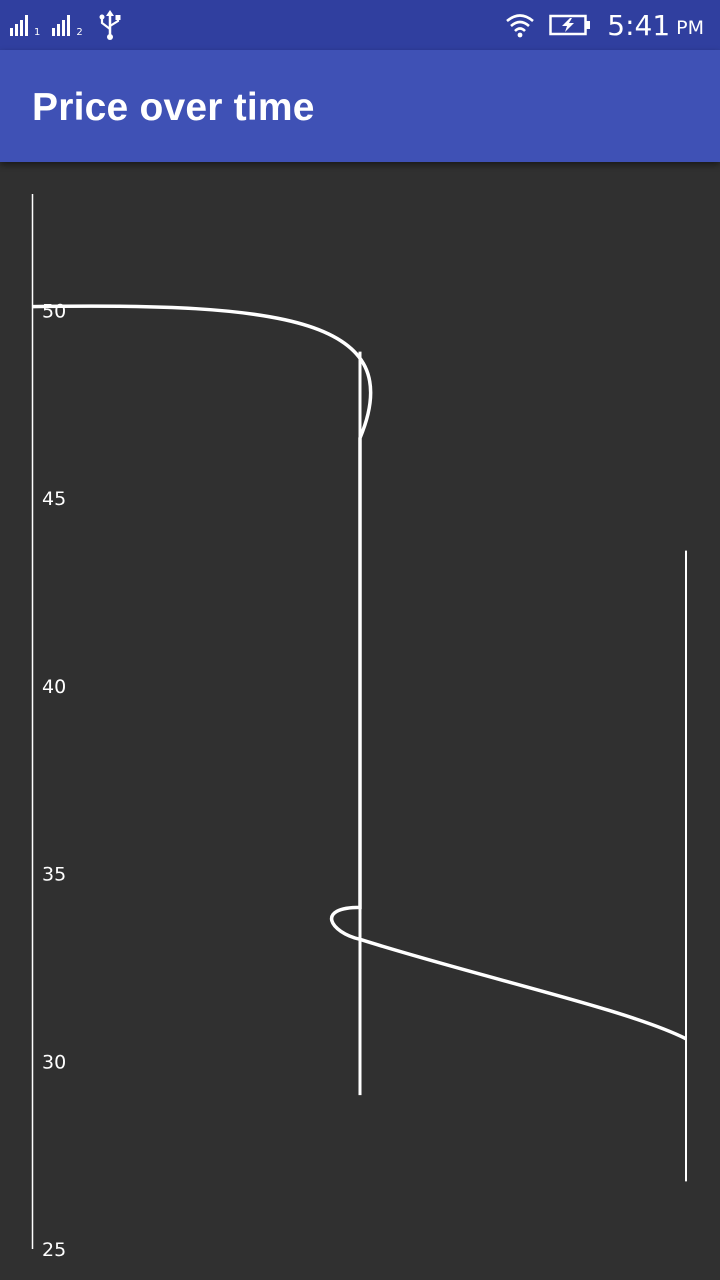 The width and height of the screenshot is (720, 1280). Describe the element at coordinates (37, 32) in the screenshot. I see `sim1-label: 1` at that location.